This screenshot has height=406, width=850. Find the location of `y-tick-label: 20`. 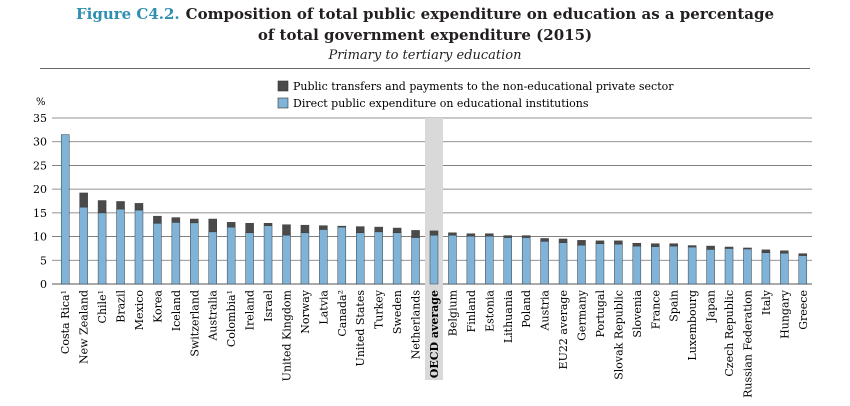

y-tick-label: 20 is located at coordinates (40, 189).